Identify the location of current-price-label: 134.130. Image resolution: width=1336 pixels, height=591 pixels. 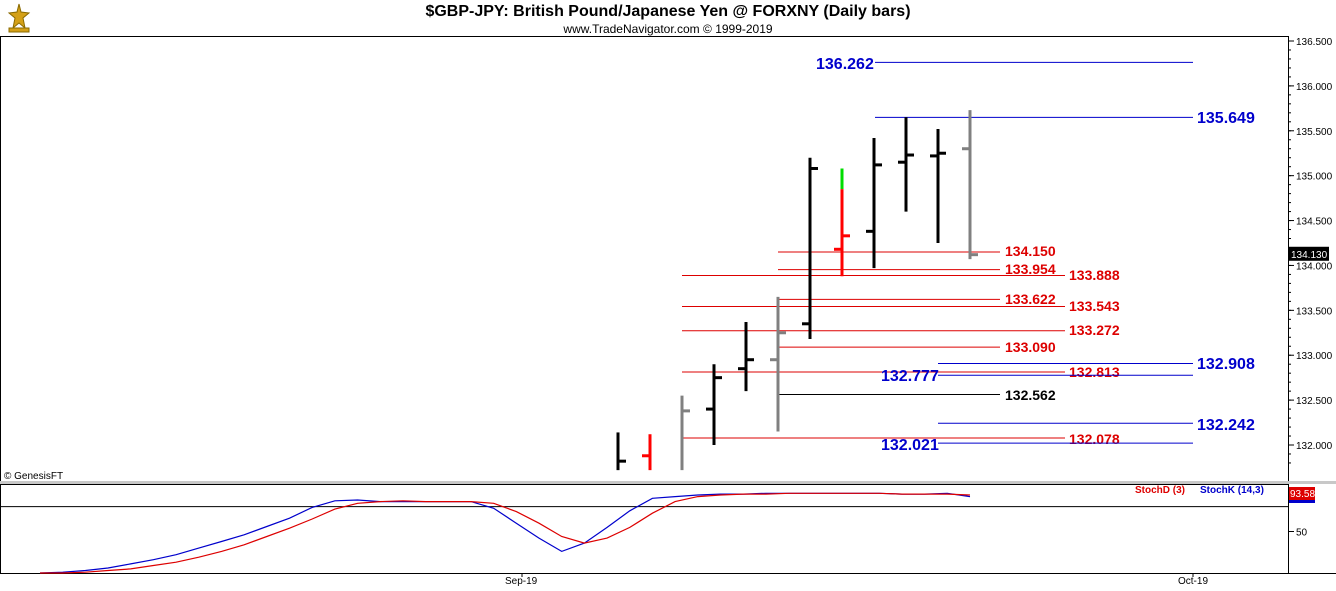
(1309, 255).